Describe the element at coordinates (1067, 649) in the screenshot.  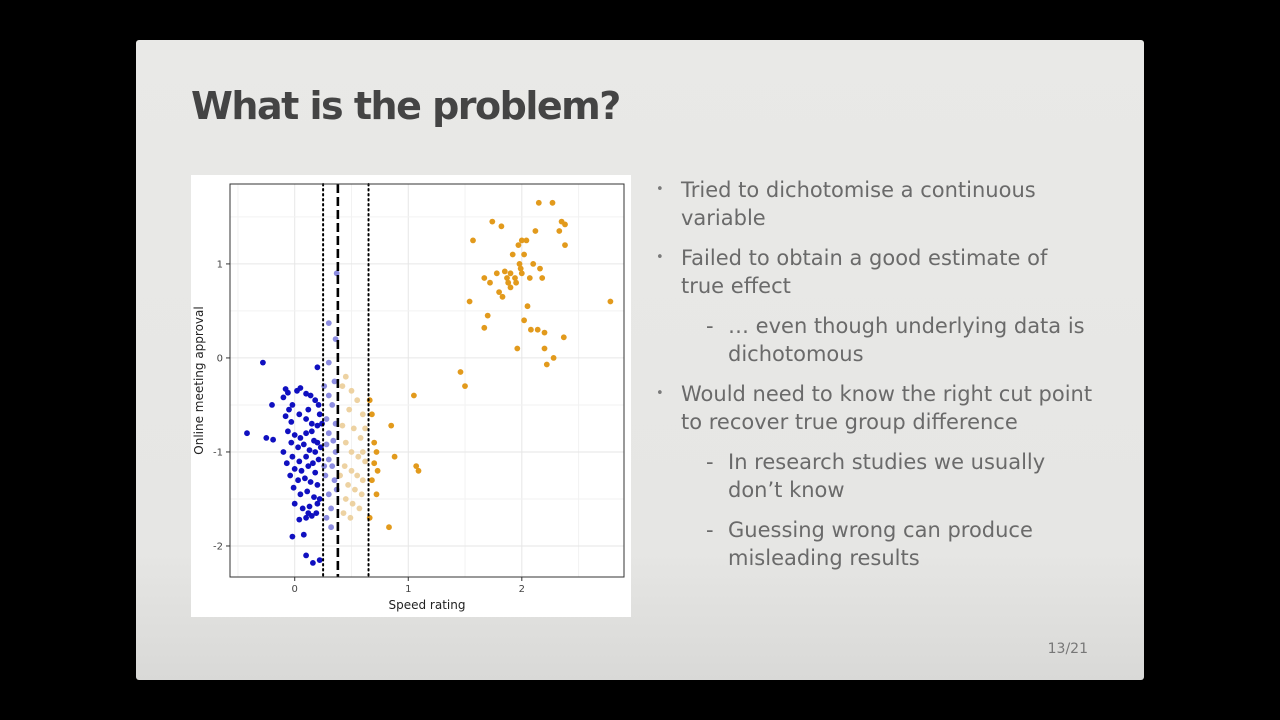
I see `page-number: 13/21` at that location.